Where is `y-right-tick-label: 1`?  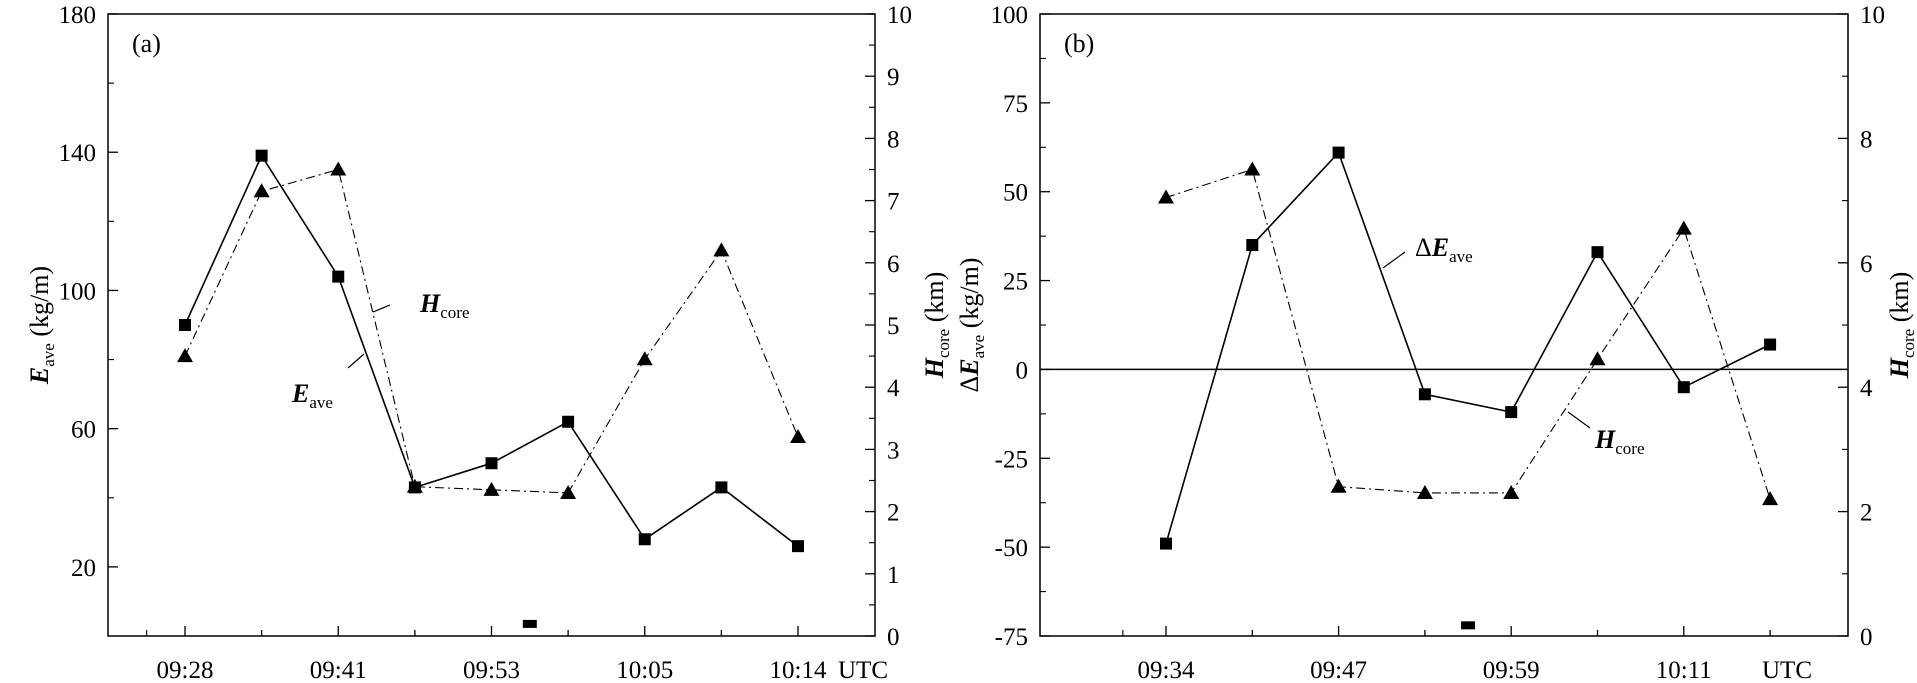
y-right-tick-label: 1 is located at coordinates (893, 575).